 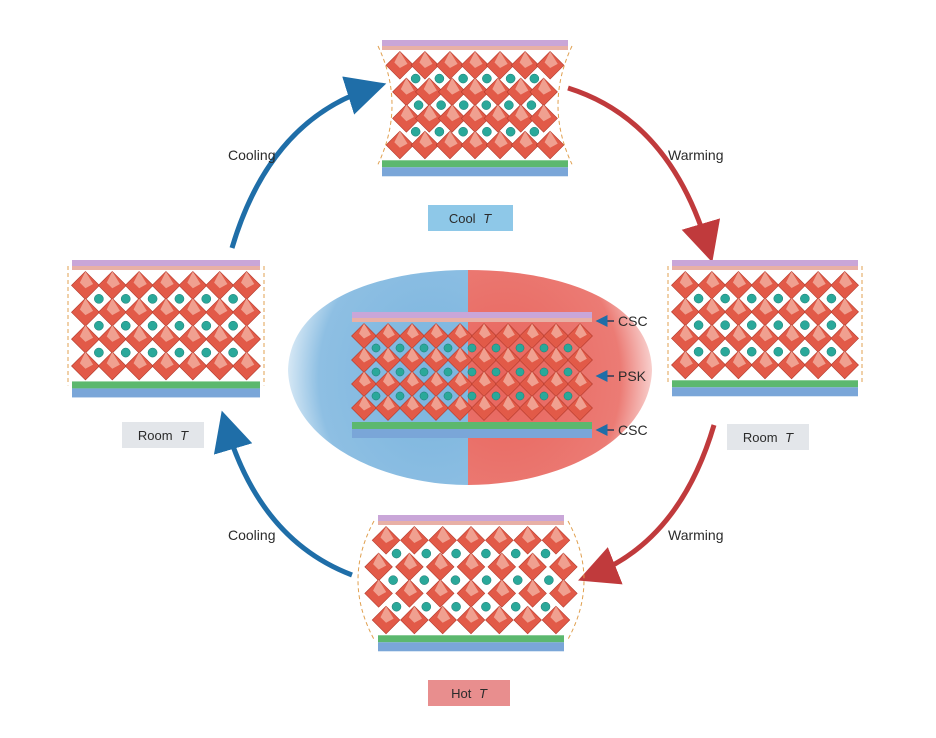 What do you see at coordinates (163, 435) in the screenshot?
I see `svg-text: Room T` at bounding box center [163, 435].